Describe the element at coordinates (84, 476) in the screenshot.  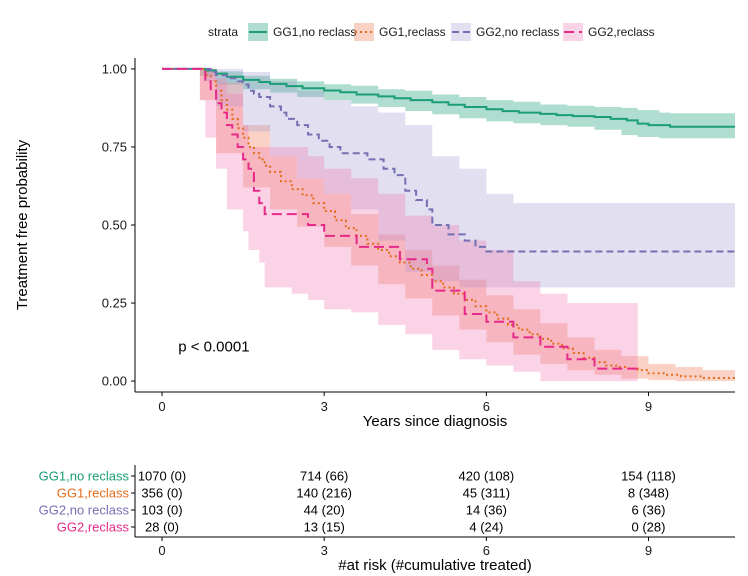
I see `risk-row-label: GG1,no reclass` at that location.